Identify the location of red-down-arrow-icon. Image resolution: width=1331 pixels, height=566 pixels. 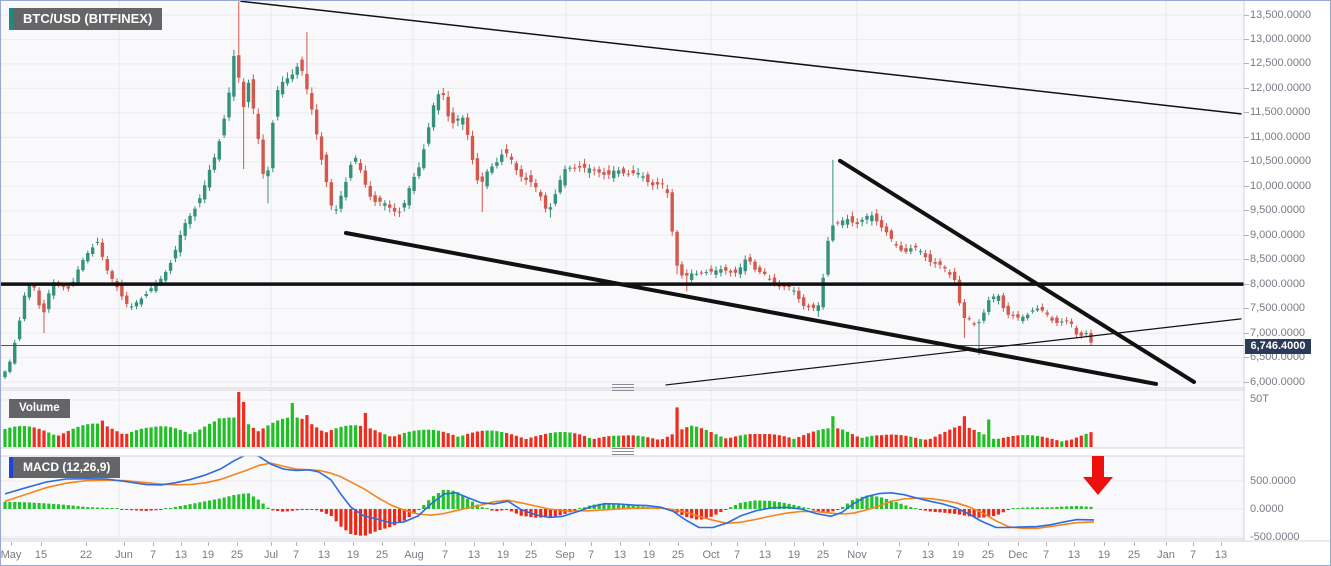
(1098, 476).